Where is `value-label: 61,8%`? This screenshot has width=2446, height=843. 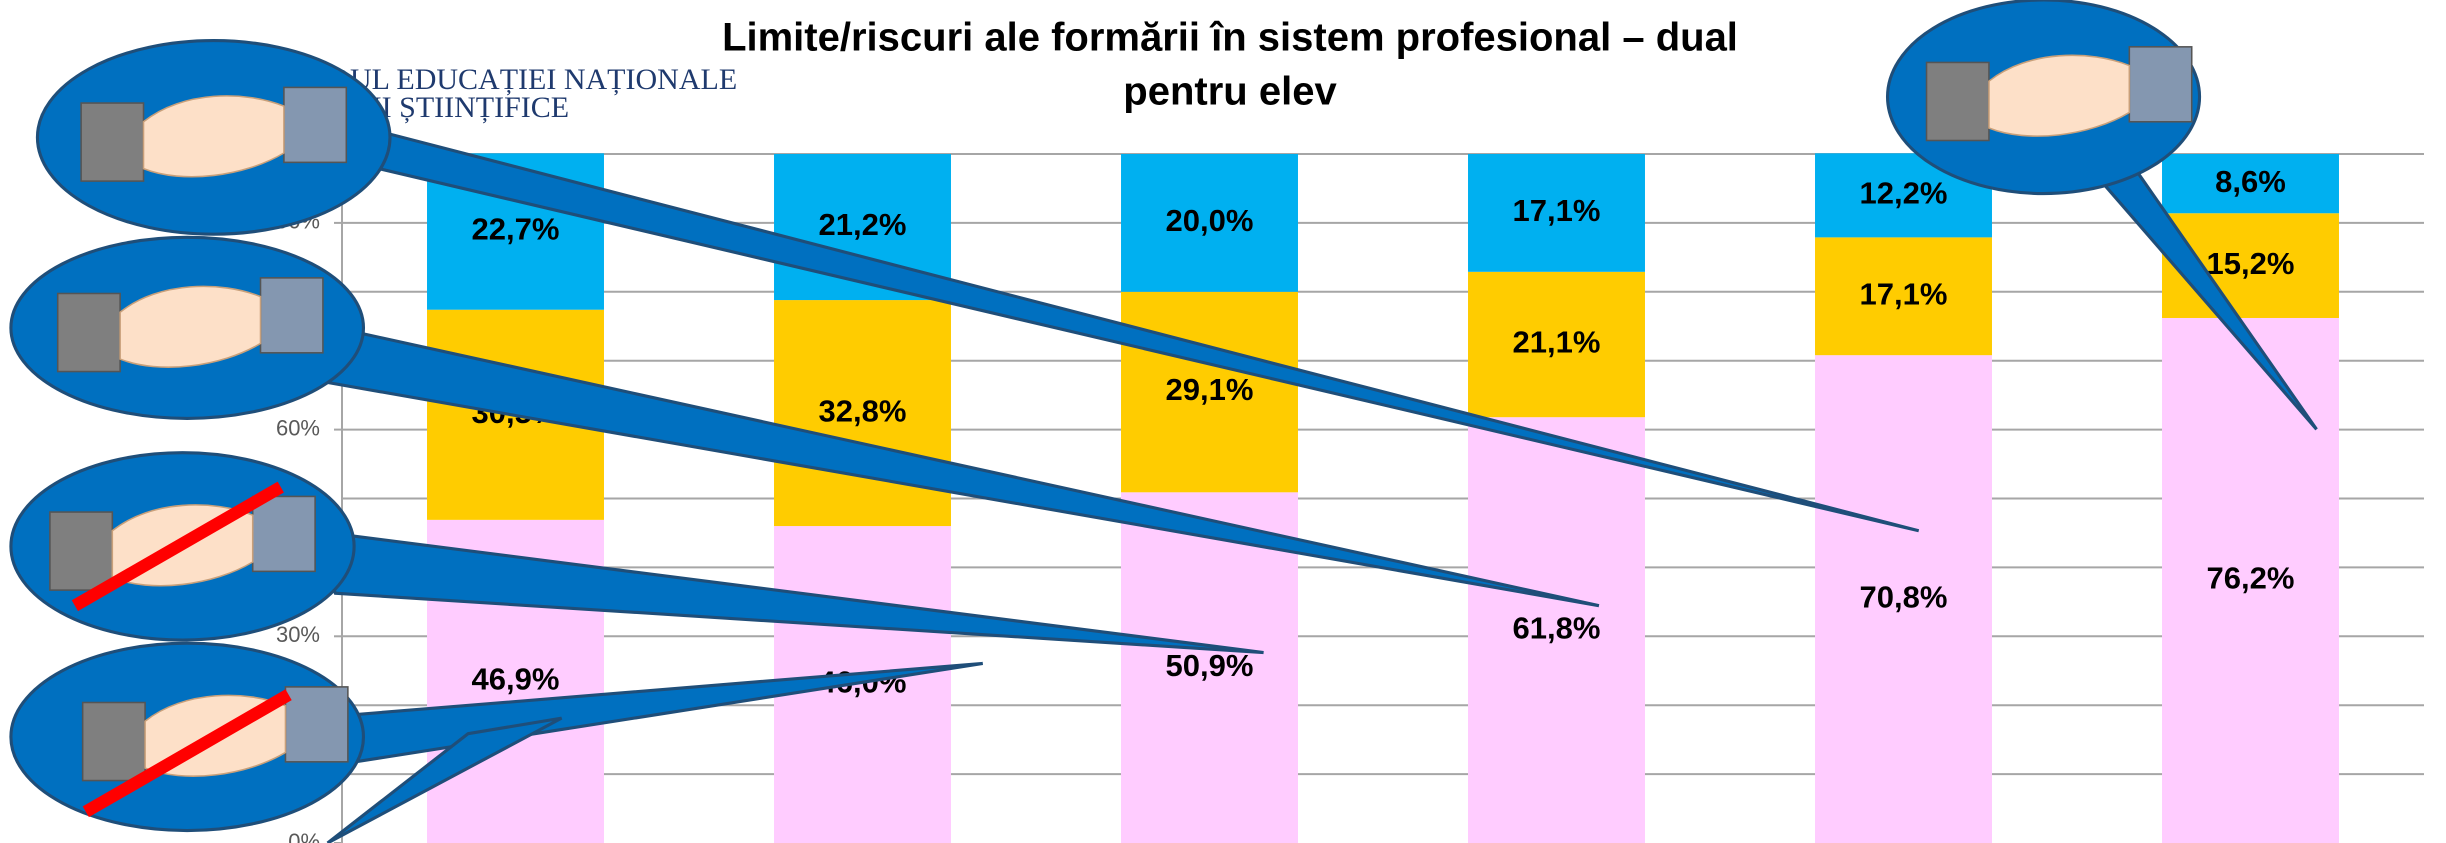 value-label: 61,8% is located at coordinates (1557, 627).